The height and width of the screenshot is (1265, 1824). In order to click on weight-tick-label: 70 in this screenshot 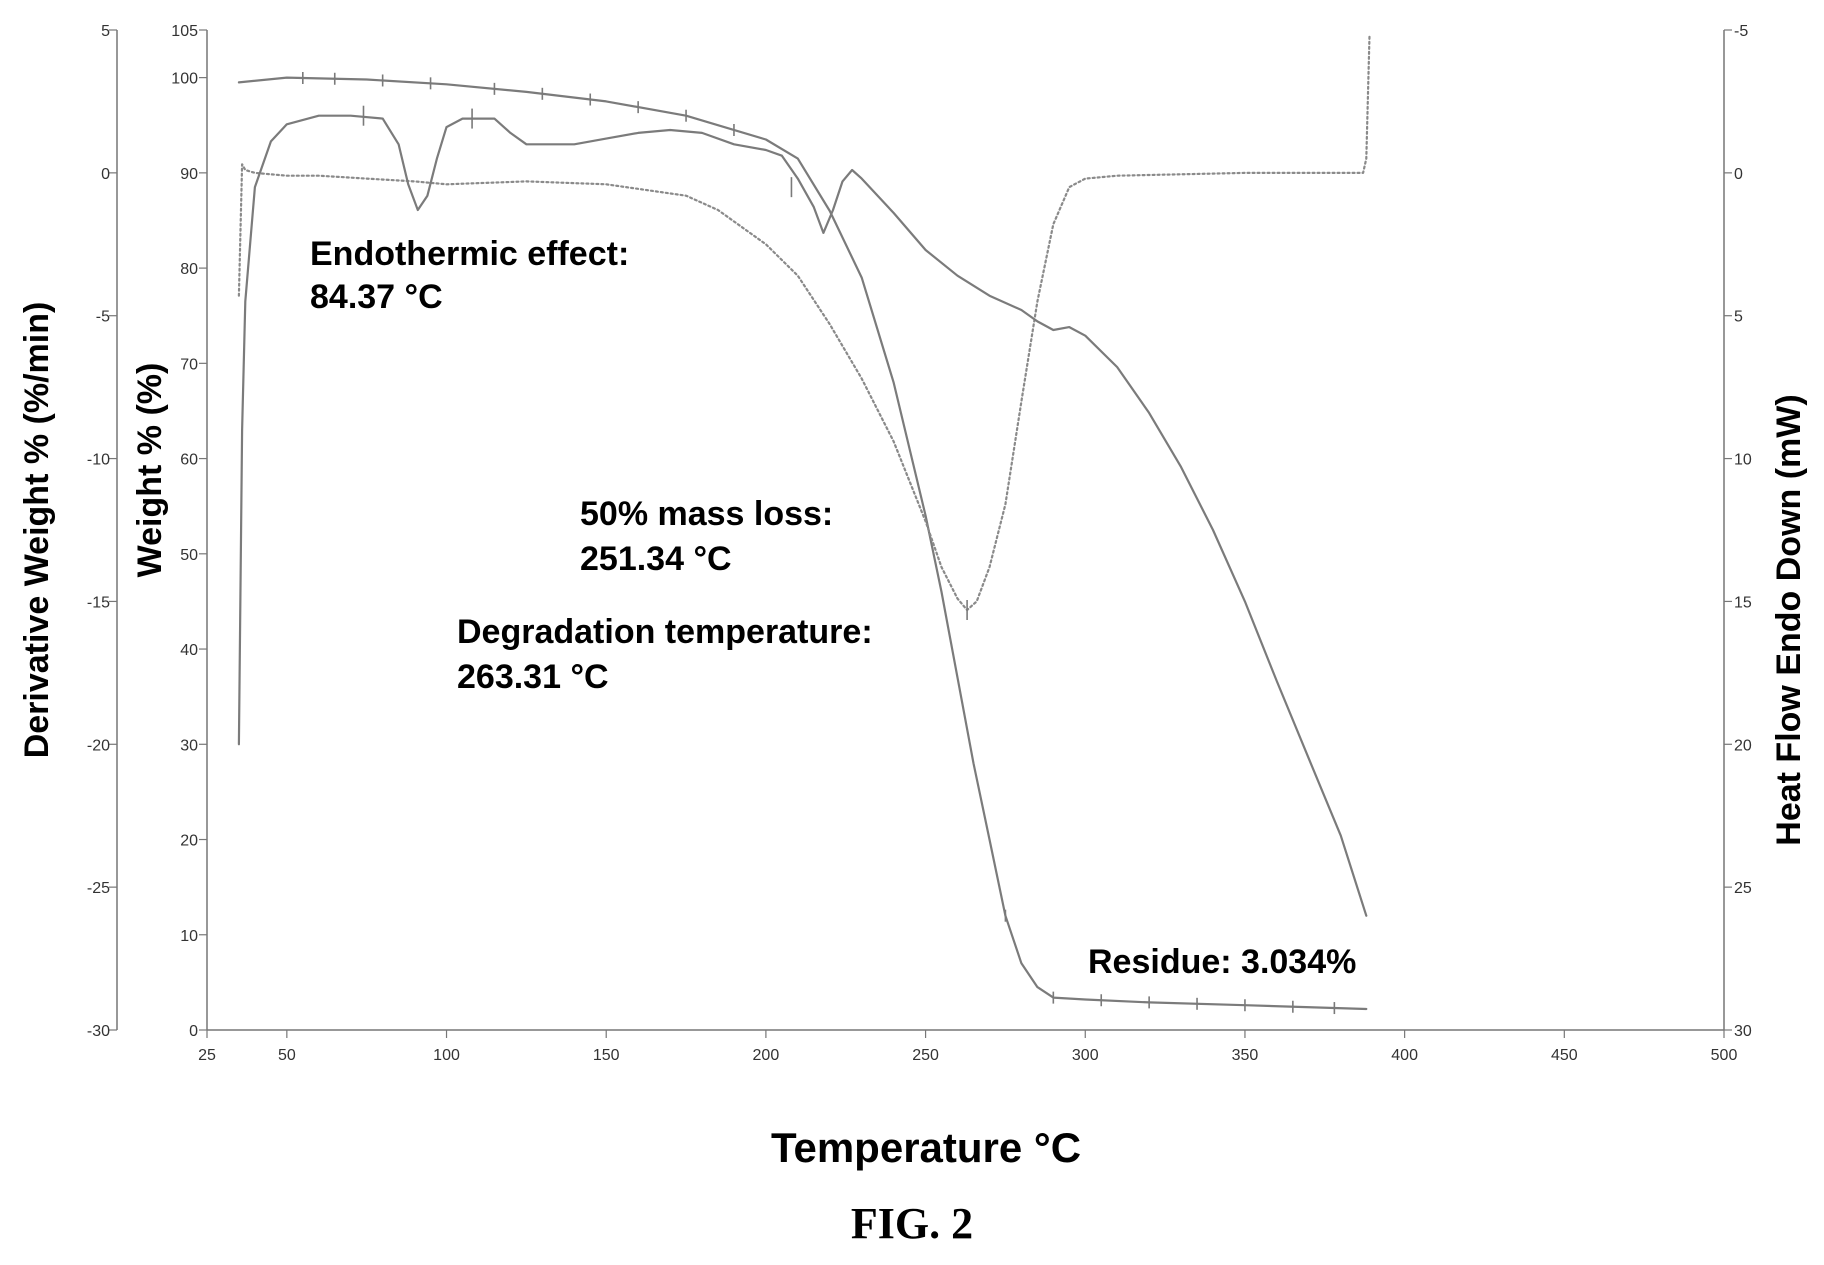, I will do `click(189, 364)`.